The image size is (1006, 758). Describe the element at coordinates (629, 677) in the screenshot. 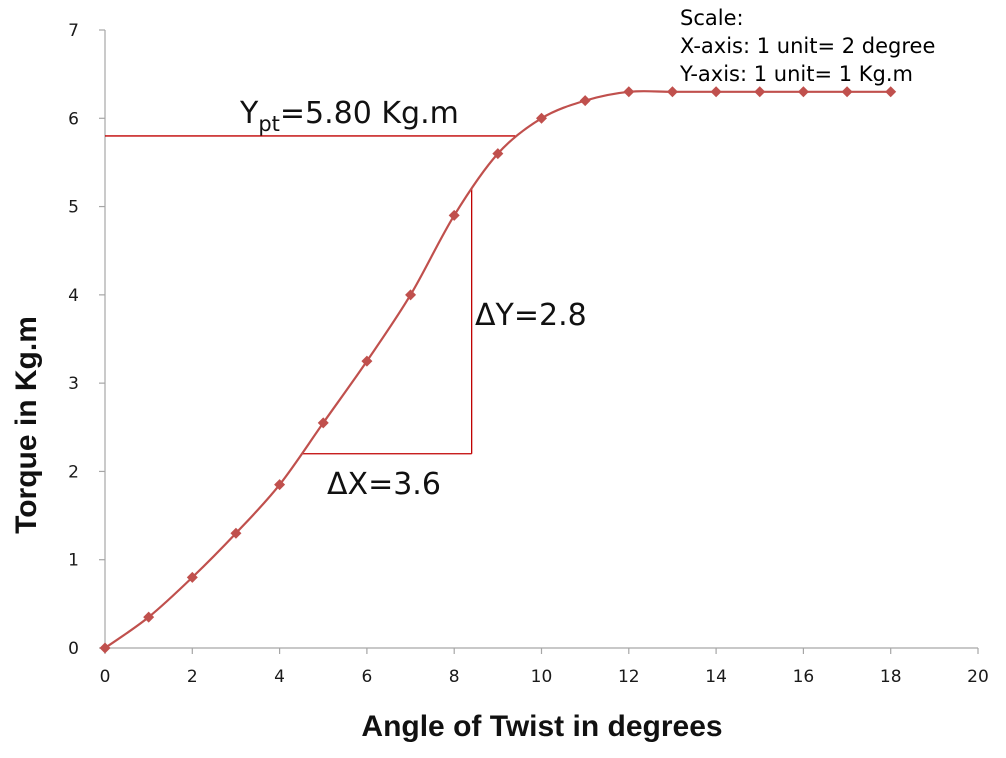

I see `x-tick-label: 12` at that location.